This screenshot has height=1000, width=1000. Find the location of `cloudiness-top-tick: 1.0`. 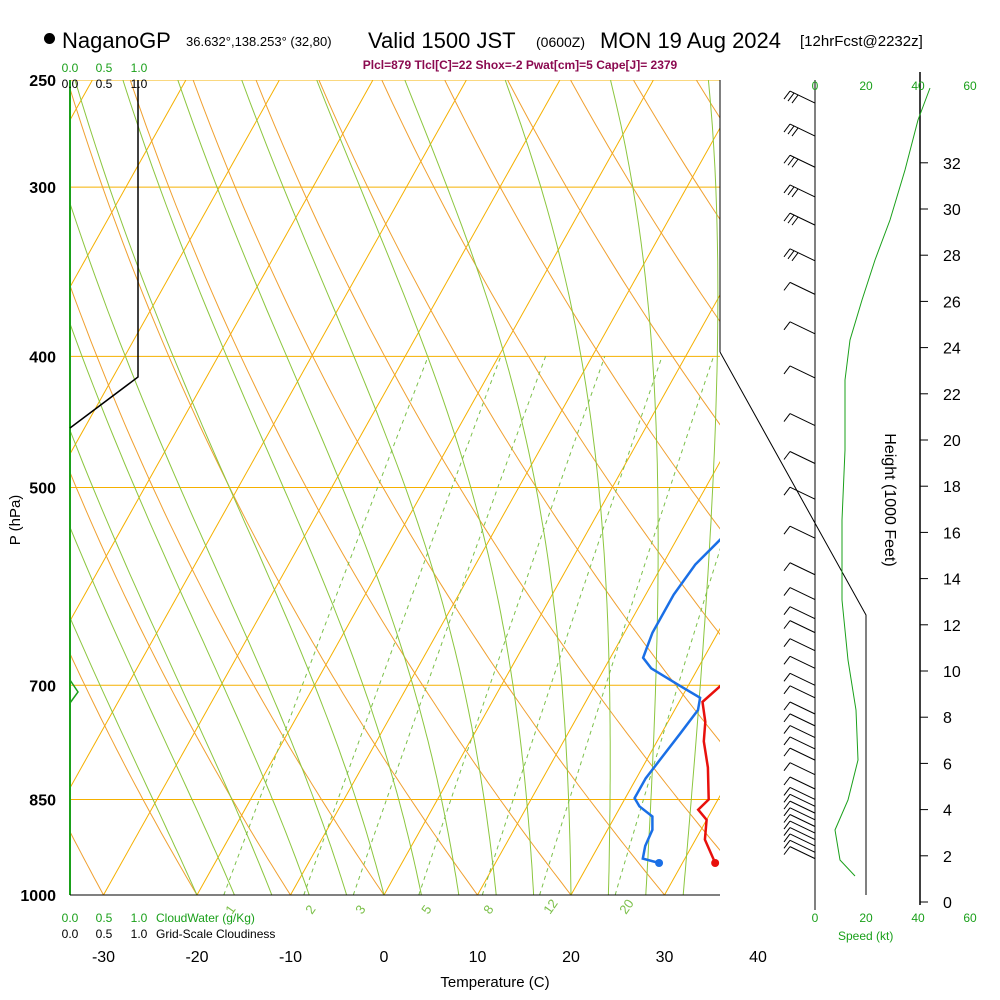

cloudiness-top-tick: 1.0 is located at coordinates (139, 84).